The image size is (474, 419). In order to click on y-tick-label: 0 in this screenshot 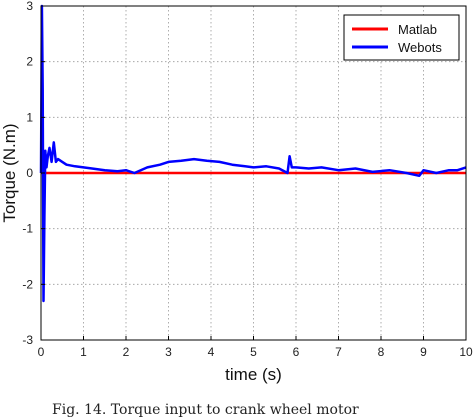, I will do `click(29, 173)`.